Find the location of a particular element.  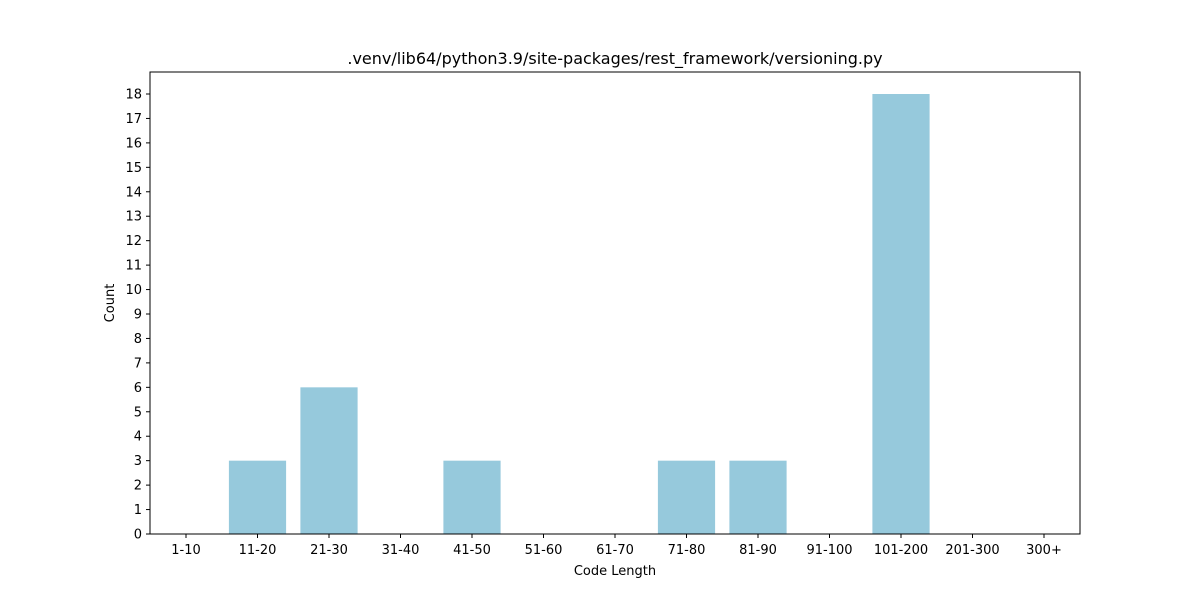

y-tick-label: 1 is located at coordinates (138, 510).